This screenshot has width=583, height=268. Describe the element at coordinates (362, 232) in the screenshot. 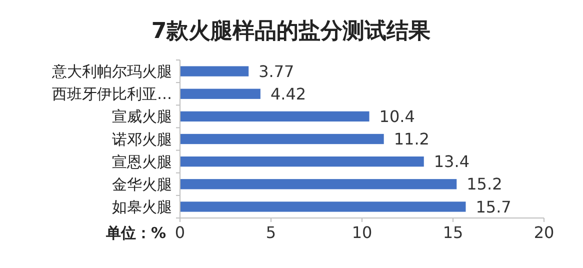

I see `x-tick-label: 10` at that location.